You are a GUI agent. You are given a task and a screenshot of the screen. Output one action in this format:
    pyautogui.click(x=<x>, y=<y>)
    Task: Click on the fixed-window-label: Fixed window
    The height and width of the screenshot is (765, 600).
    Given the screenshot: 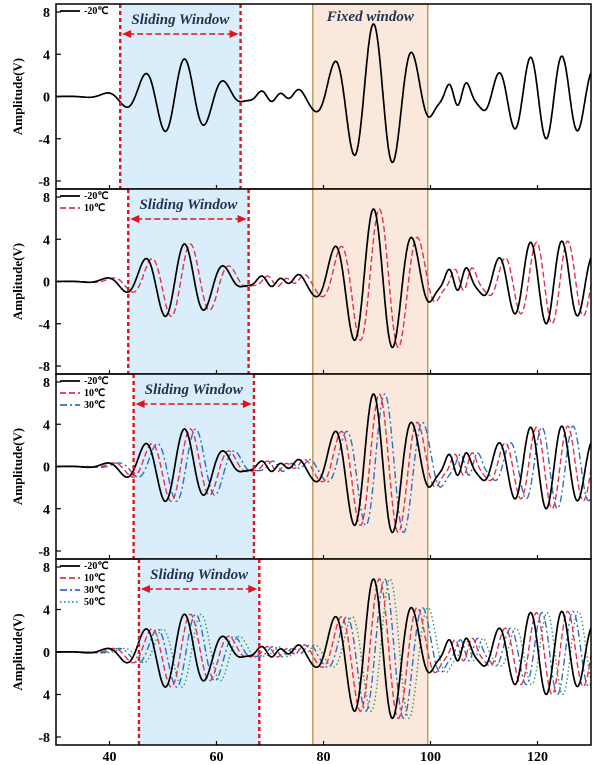 What is the action you would take?
    pyautogui.click(x=370, y=17)
    